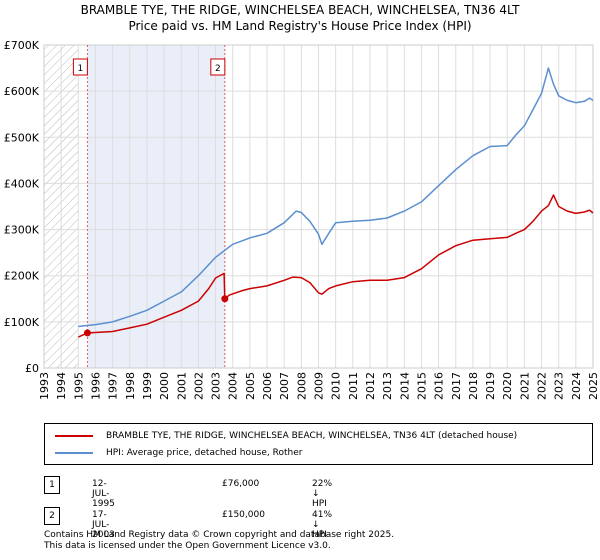 This screenshot has height=560, width=600. I want to click on sale-badge: 2, so click(52, 516).